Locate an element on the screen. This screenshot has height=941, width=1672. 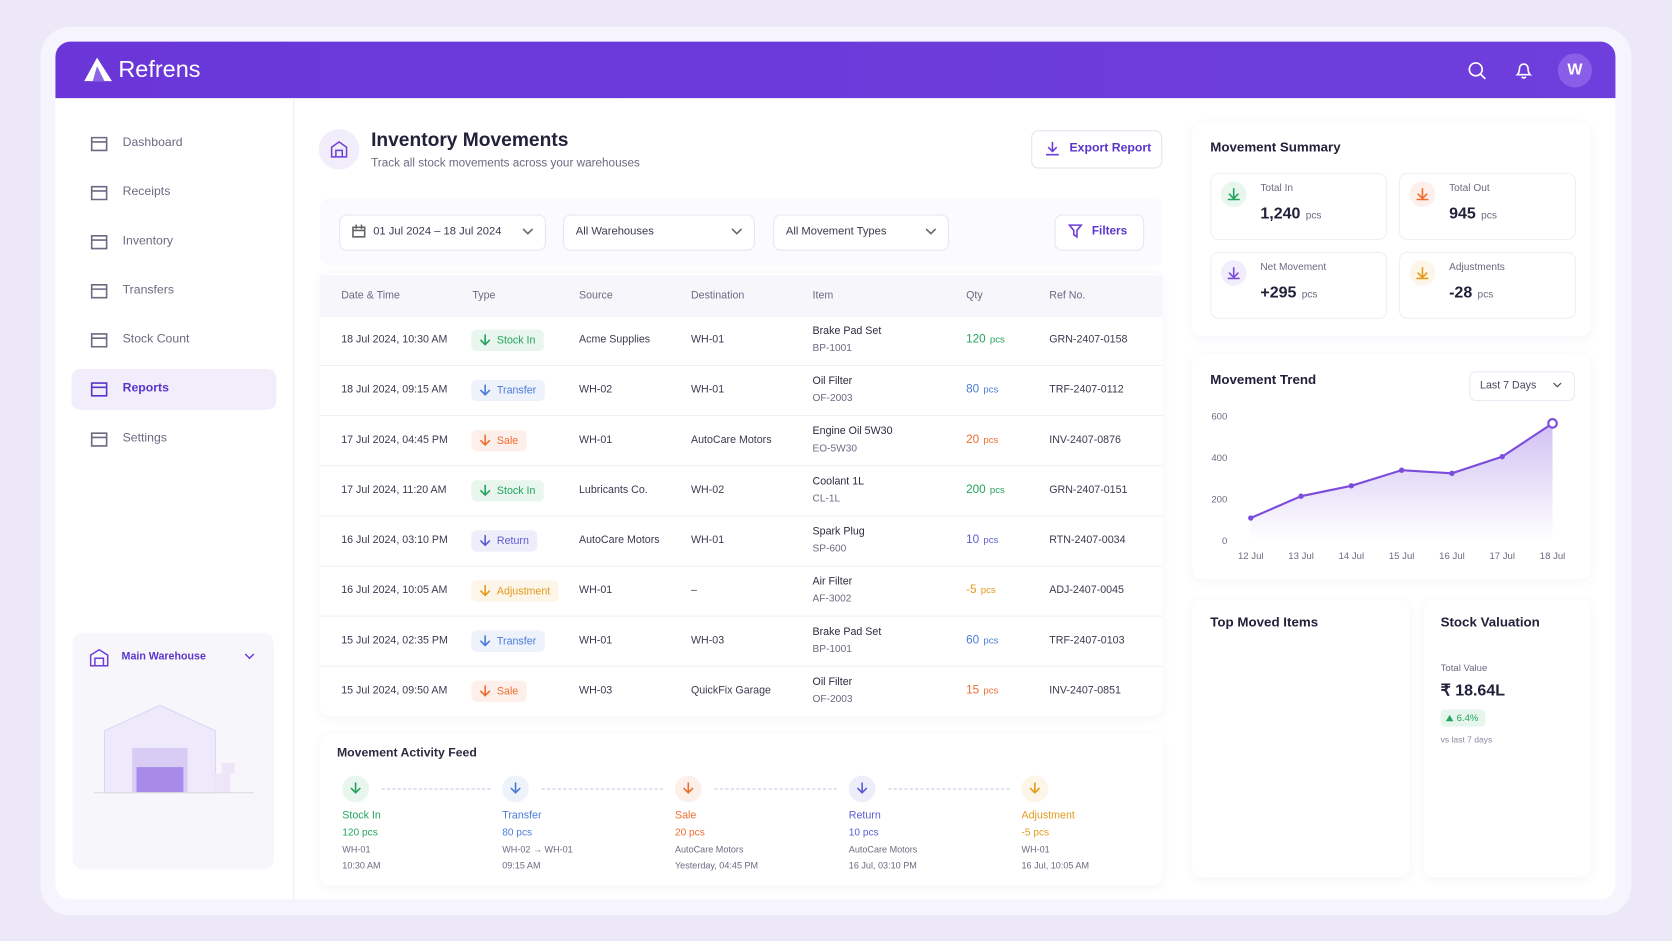
avatar: W is located at coordinates (1574, 70).